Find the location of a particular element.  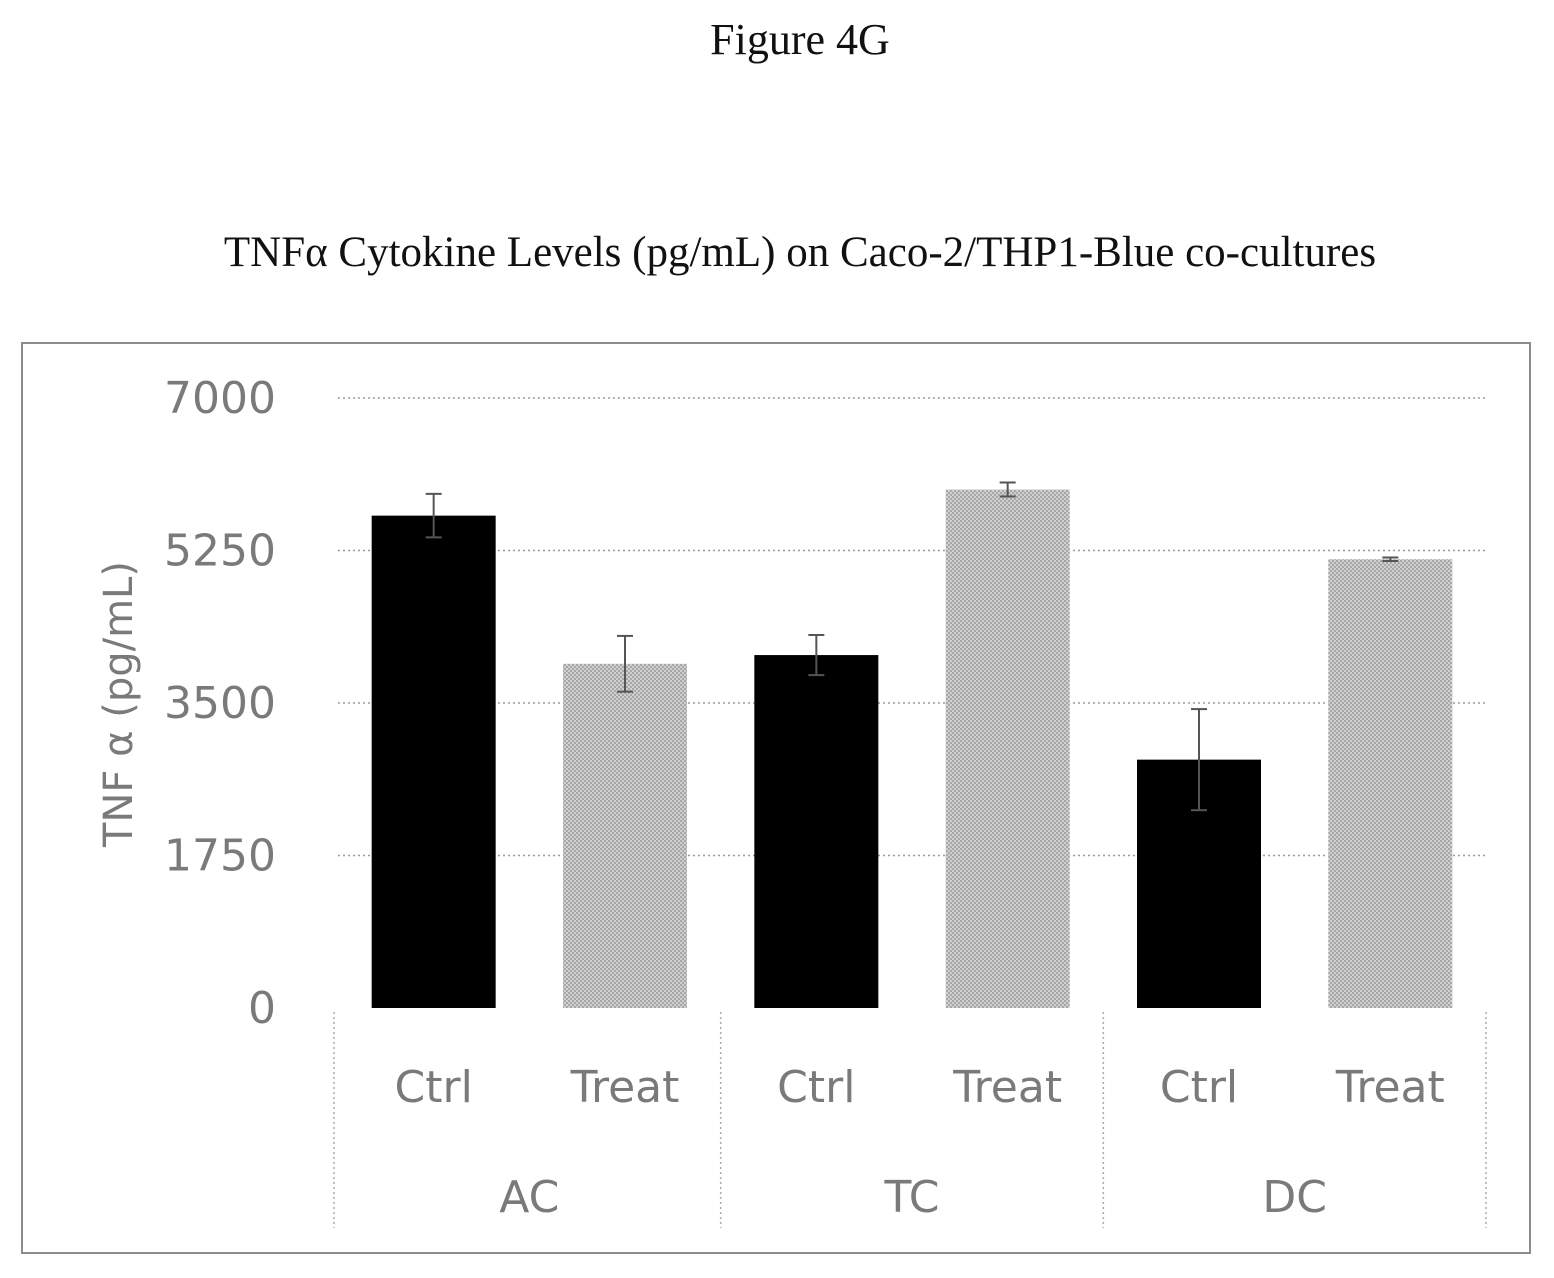

bar-tc-treat is located at coordinates (1007, 748).